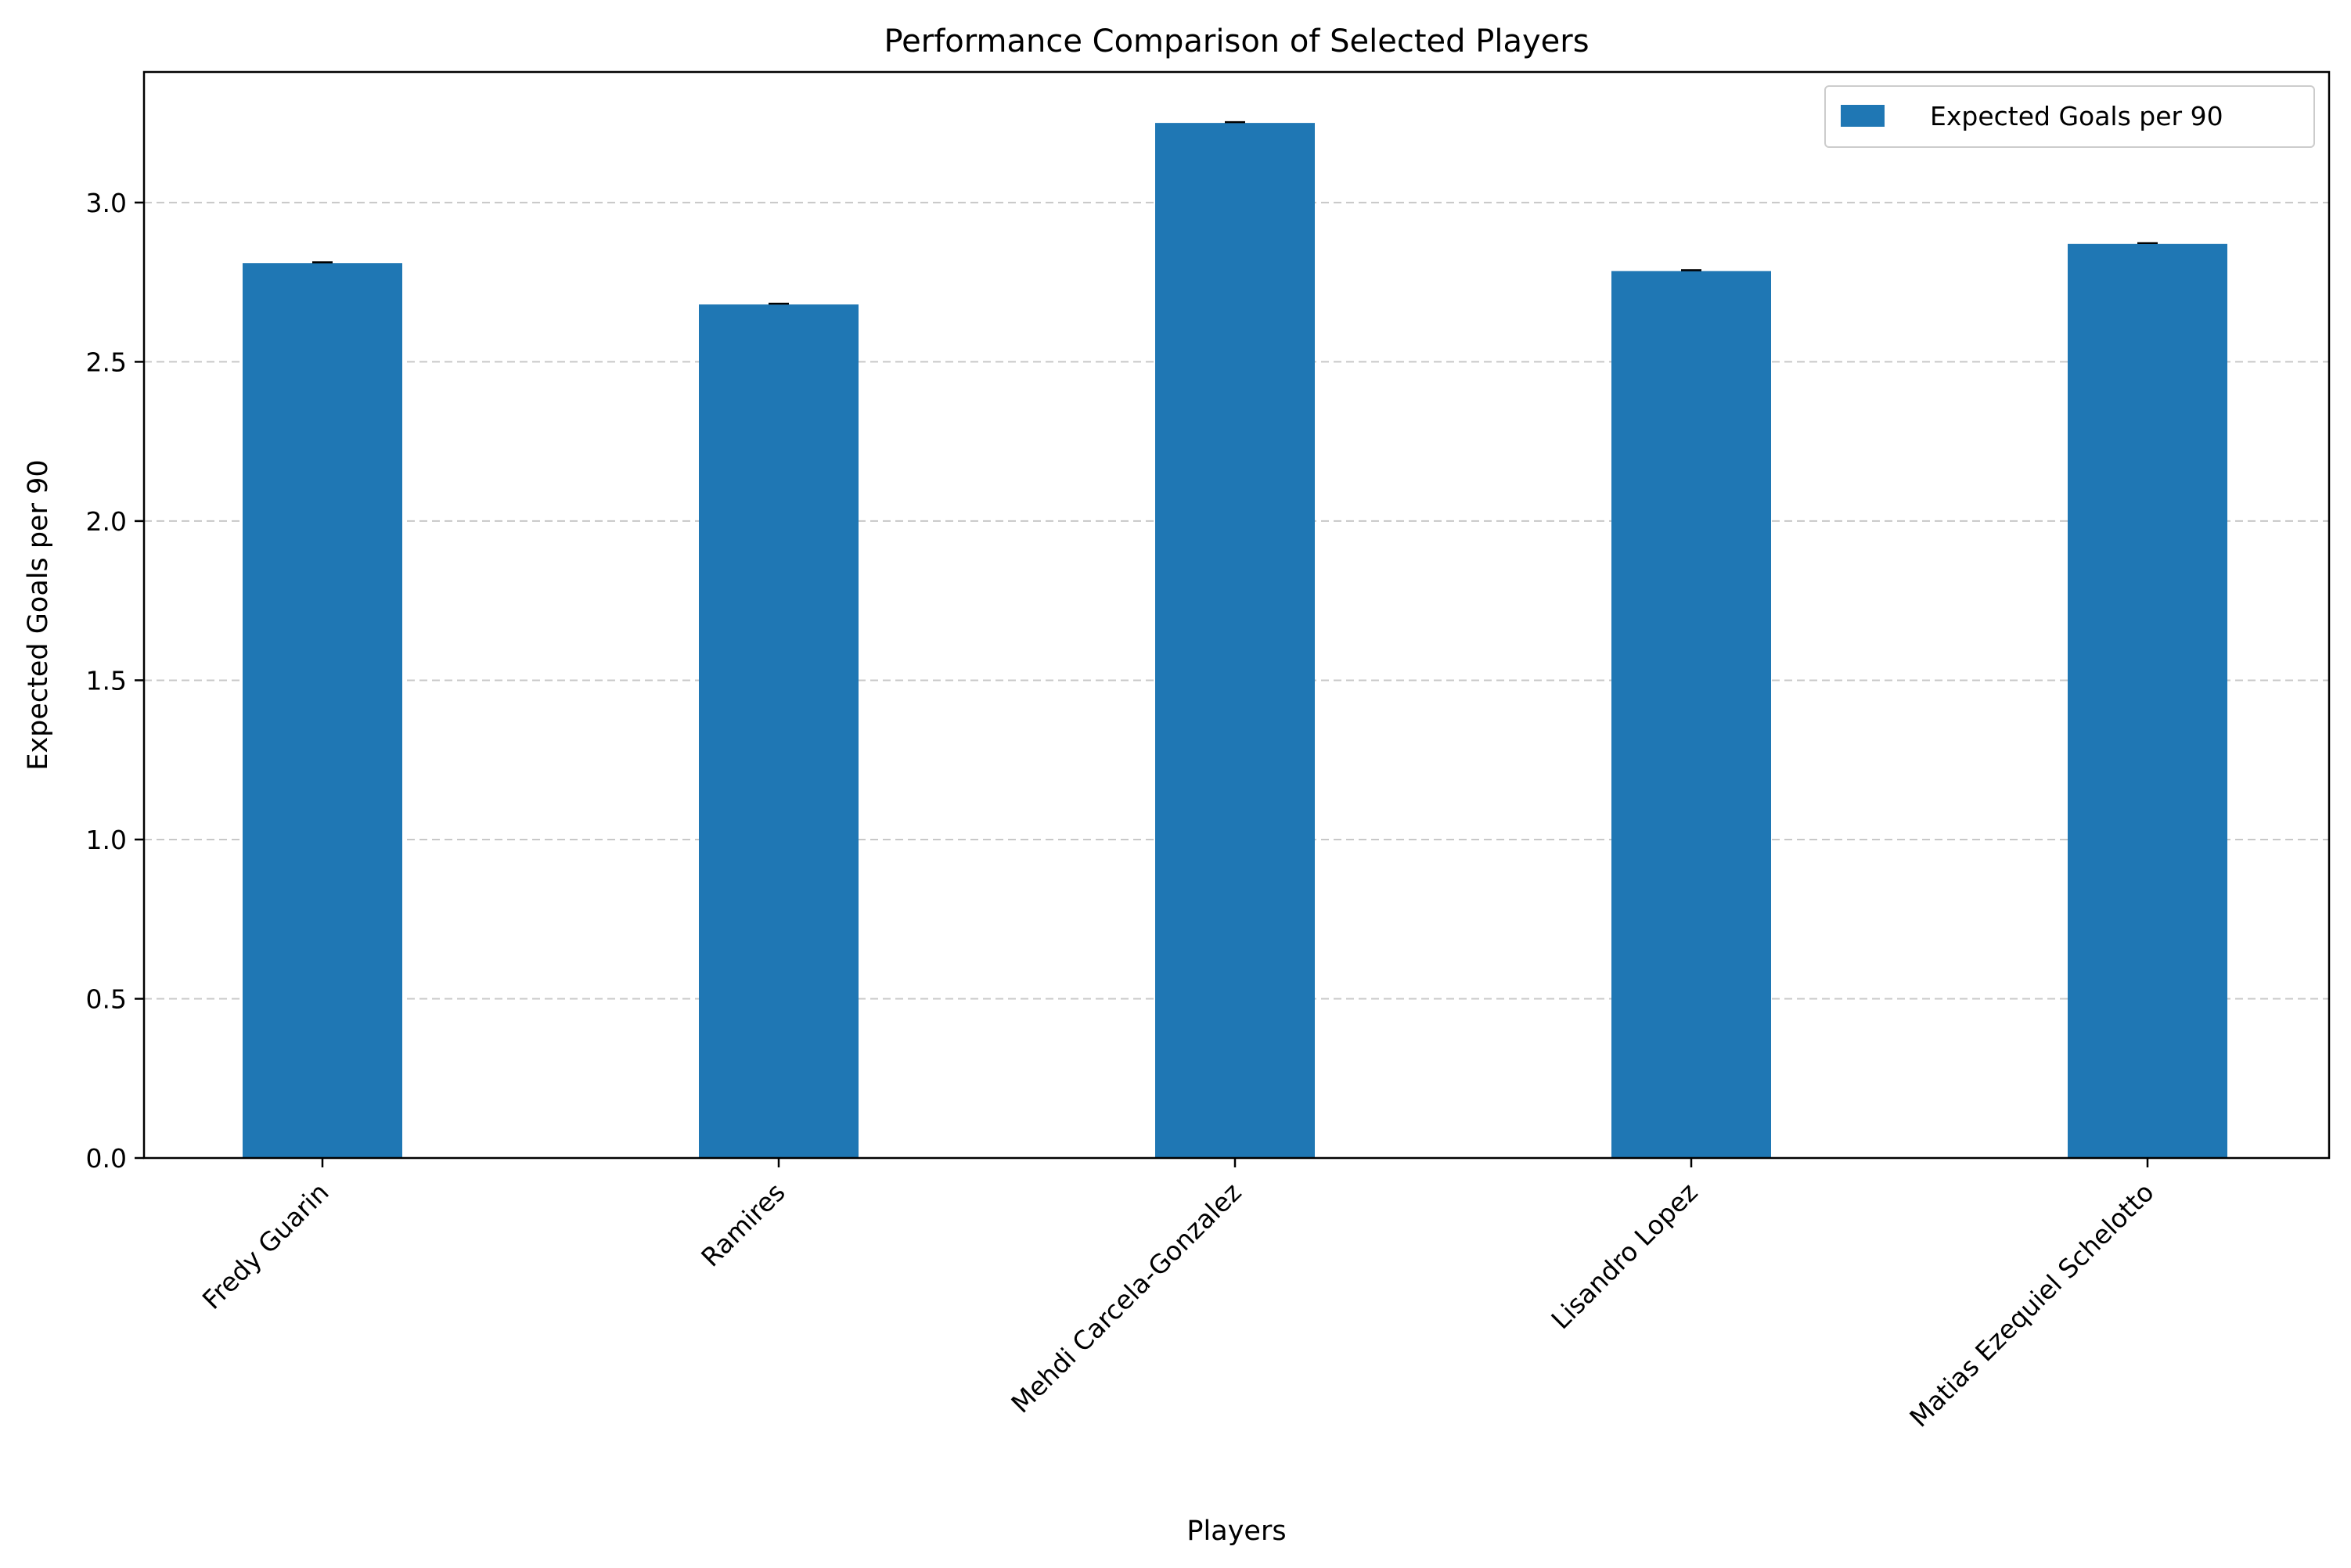  I want to click on y-tick-label: 3.0, so click(107, 203).